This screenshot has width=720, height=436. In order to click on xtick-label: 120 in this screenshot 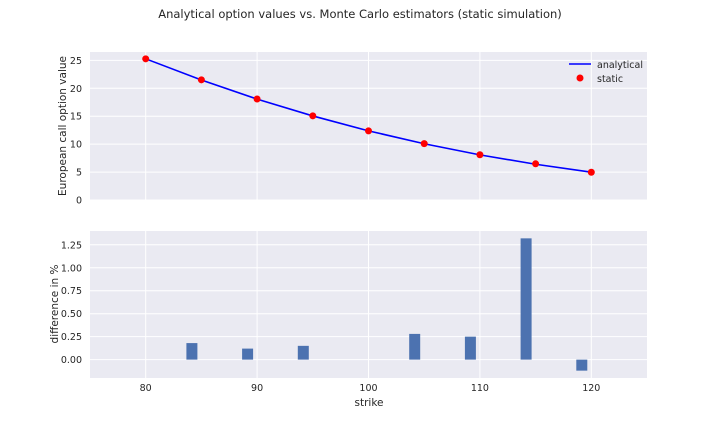, I will do `click(591, 388)`.